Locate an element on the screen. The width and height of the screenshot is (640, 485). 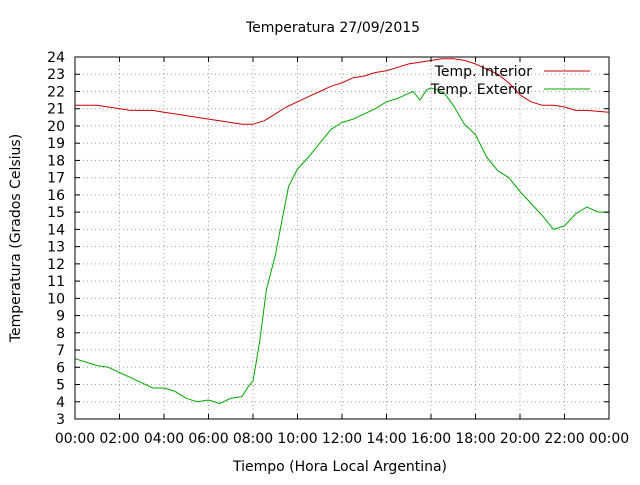
y-tick-label: 11 is located at coordinates (56, 282).